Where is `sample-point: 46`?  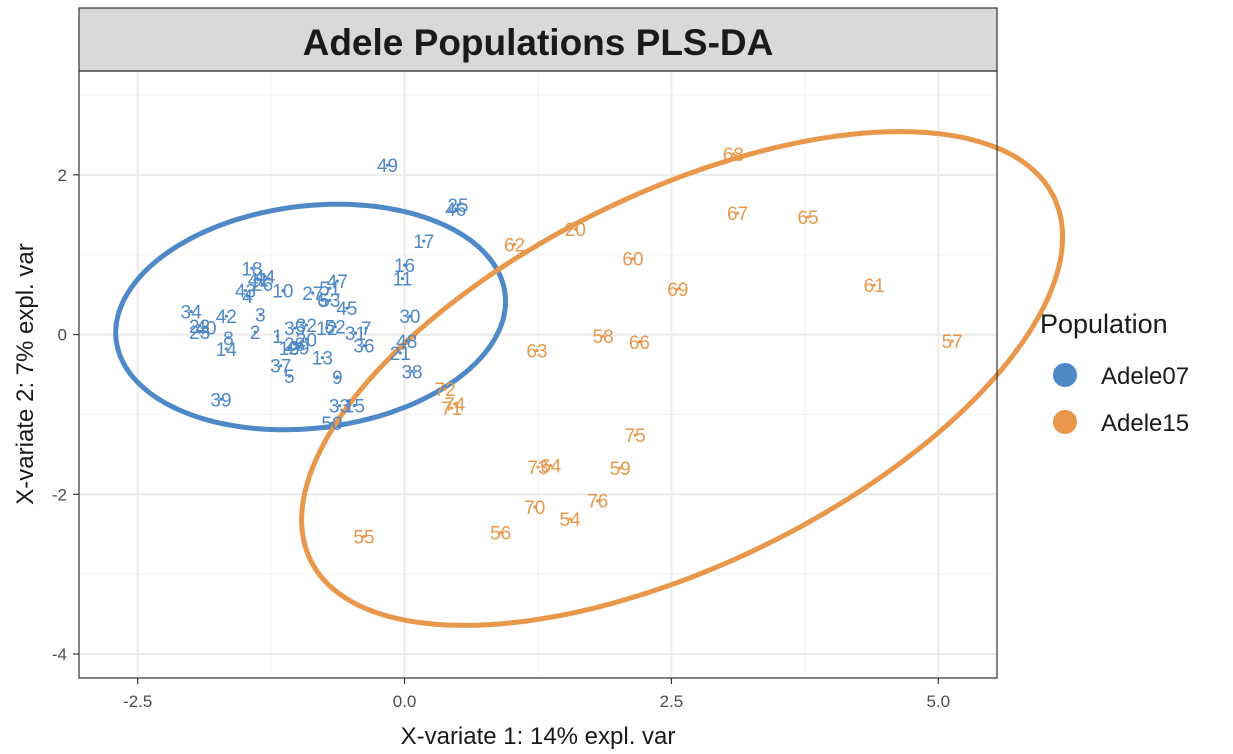 sample-point: 46 is located at coordinates (455, 210).